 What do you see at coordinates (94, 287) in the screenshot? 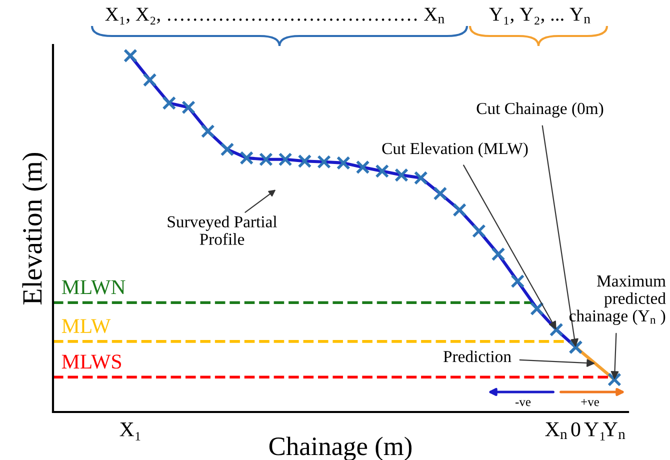
I see `ref-line-label: MLWN` at bounding box center [94, 287].